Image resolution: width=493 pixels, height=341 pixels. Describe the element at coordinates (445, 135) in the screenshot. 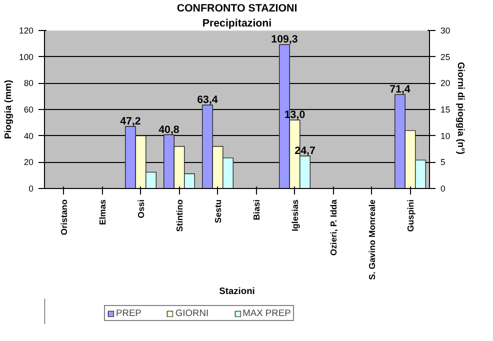

I see `y2-tick-label: 10` at that location.